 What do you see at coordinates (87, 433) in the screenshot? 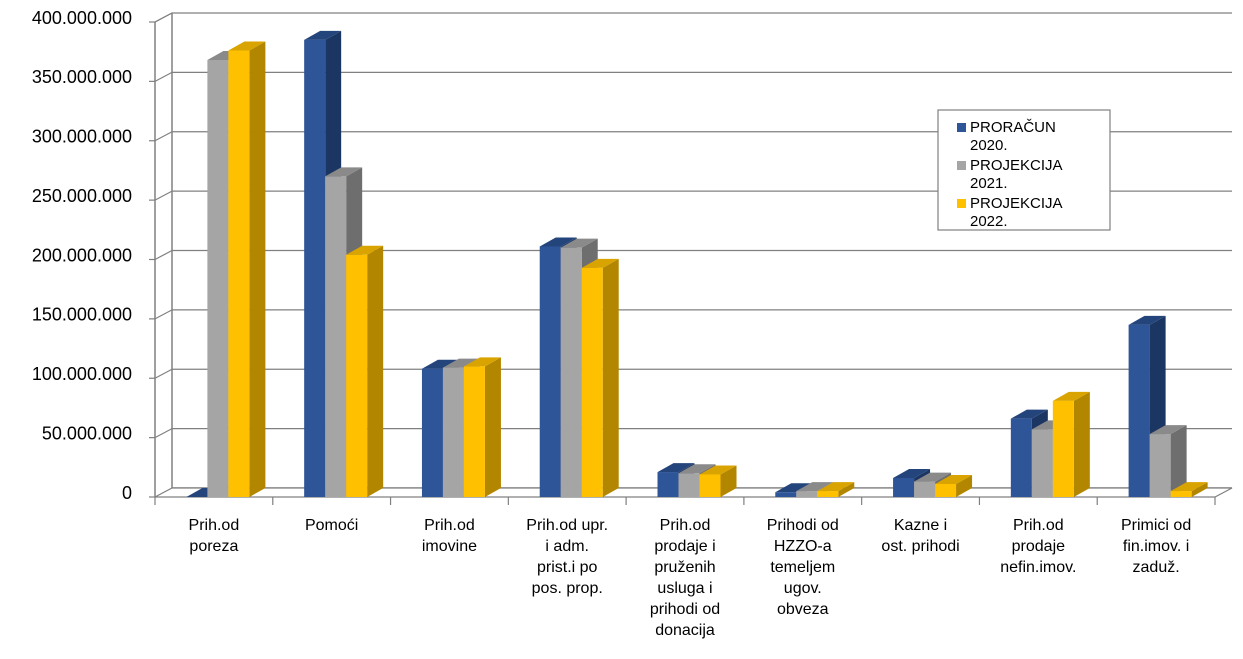
I see `y-tick-label: 50.000.000` at bounding box center [87, 433].